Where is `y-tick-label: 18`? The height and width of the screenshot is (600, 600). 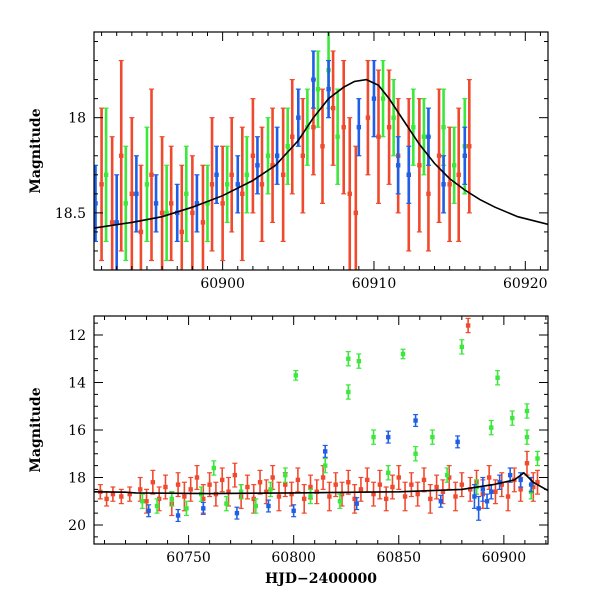
y-tick-label: 18 is located at coordinates (77, 119).